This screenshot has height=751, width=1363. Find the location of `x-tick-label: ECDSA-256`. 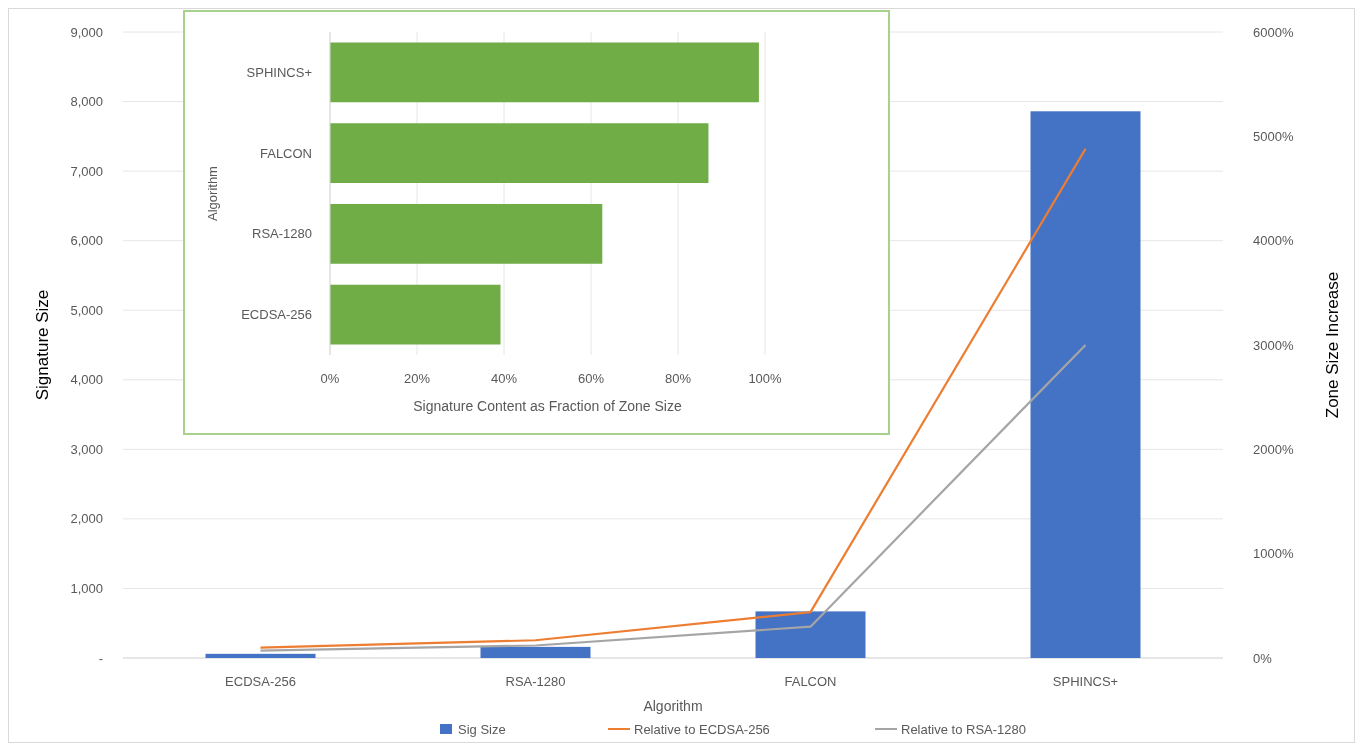

x-tick-label: ECDSA-256 is located at coordinates (260, 681).